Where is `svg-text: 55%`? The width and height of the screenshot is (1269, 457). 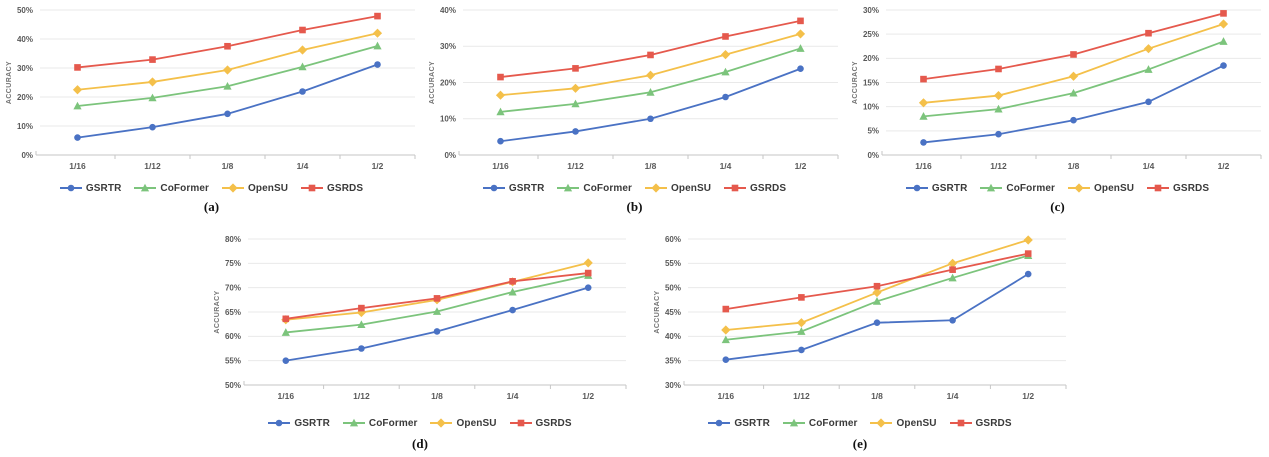
svg-text: 55% is located at coordinates (233, 360).